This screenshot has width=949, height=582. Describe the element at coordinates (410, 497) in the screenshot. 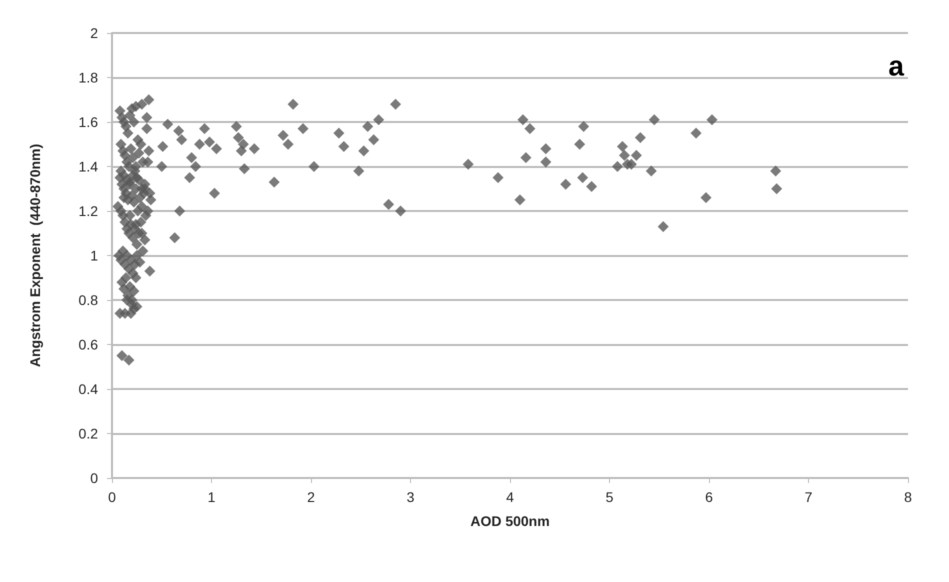

I see `x-tick-label: 3` at that location.